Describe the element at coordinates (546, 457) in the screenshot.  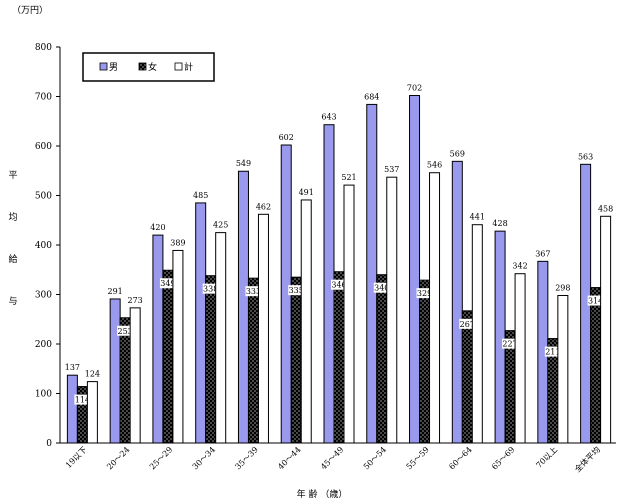
I see `x-tick-label: 70以上` at that location.